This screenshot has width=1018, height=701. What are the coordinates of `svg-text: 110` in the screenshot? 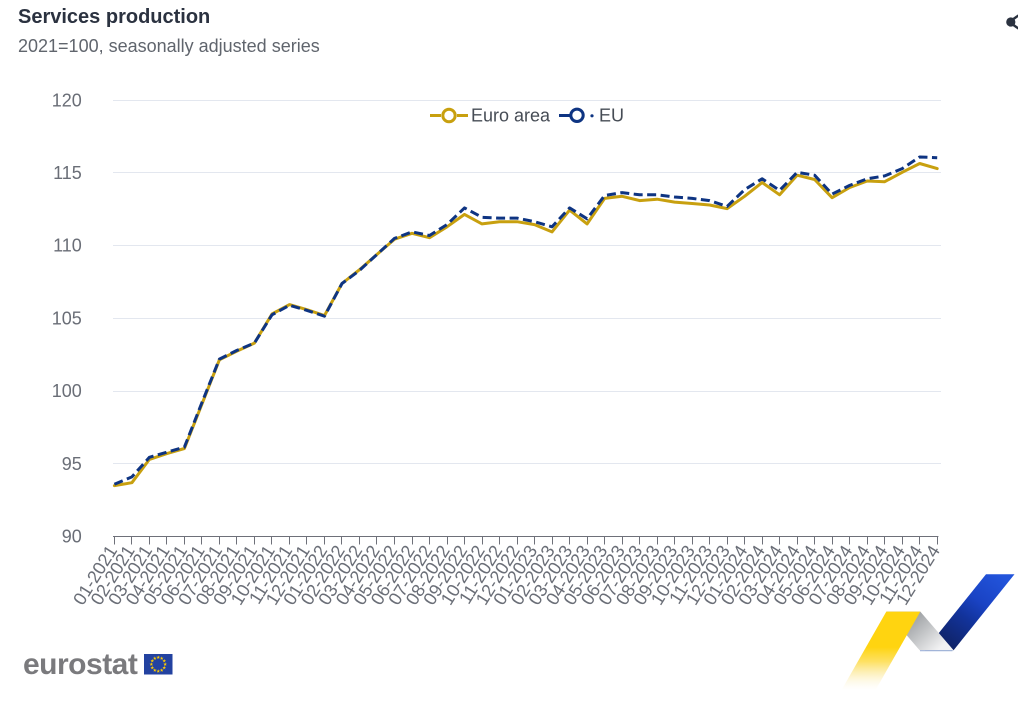 It's located at (67, 246).